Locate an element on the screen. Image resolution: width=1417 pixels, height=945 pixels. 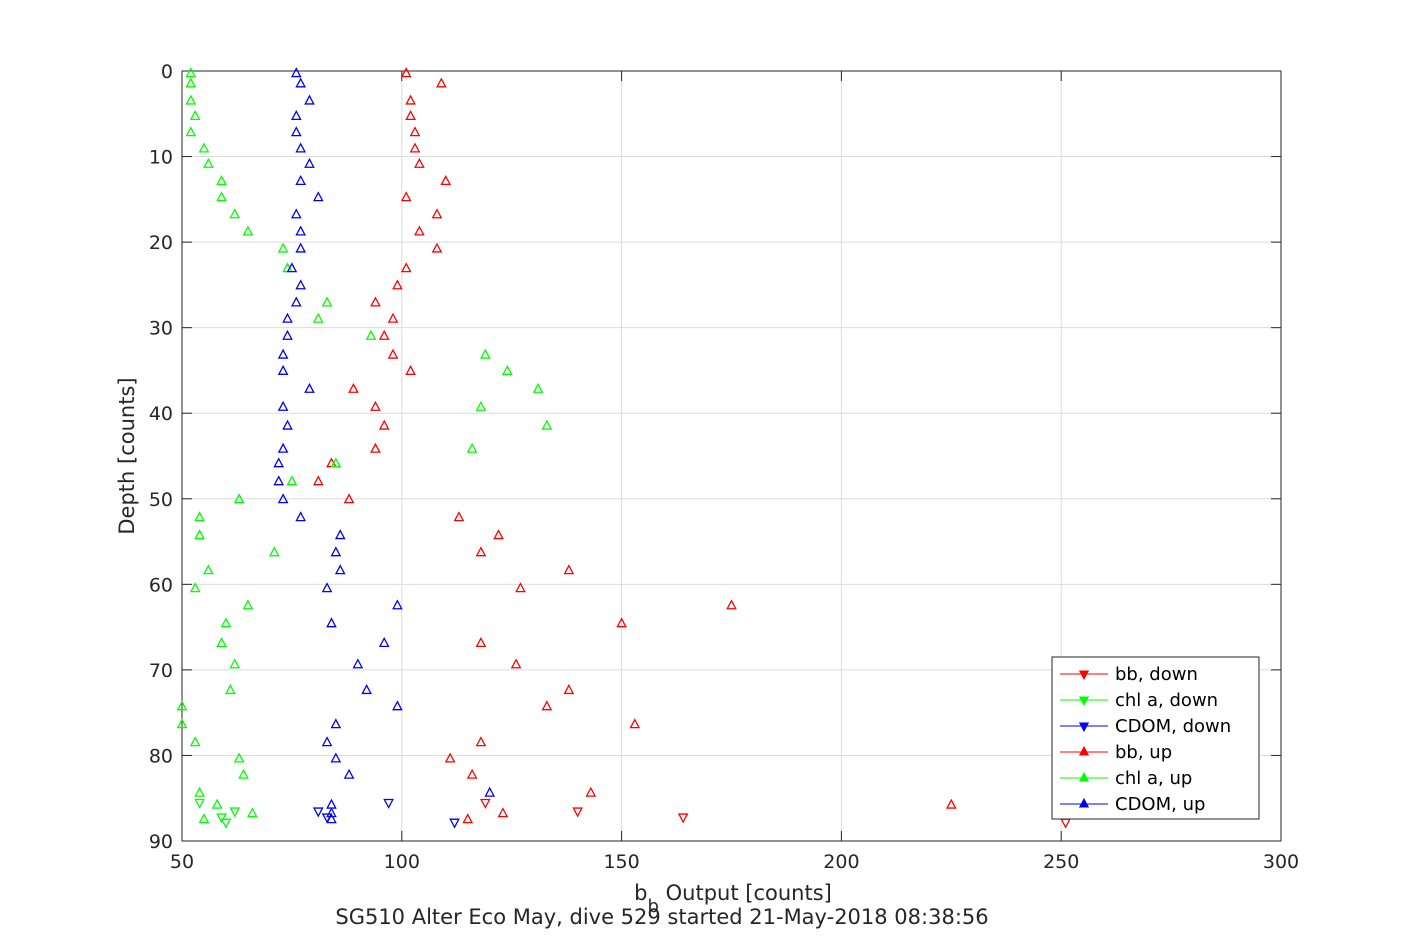
y-tick-label: 70 is located at coordinates (161, 671).